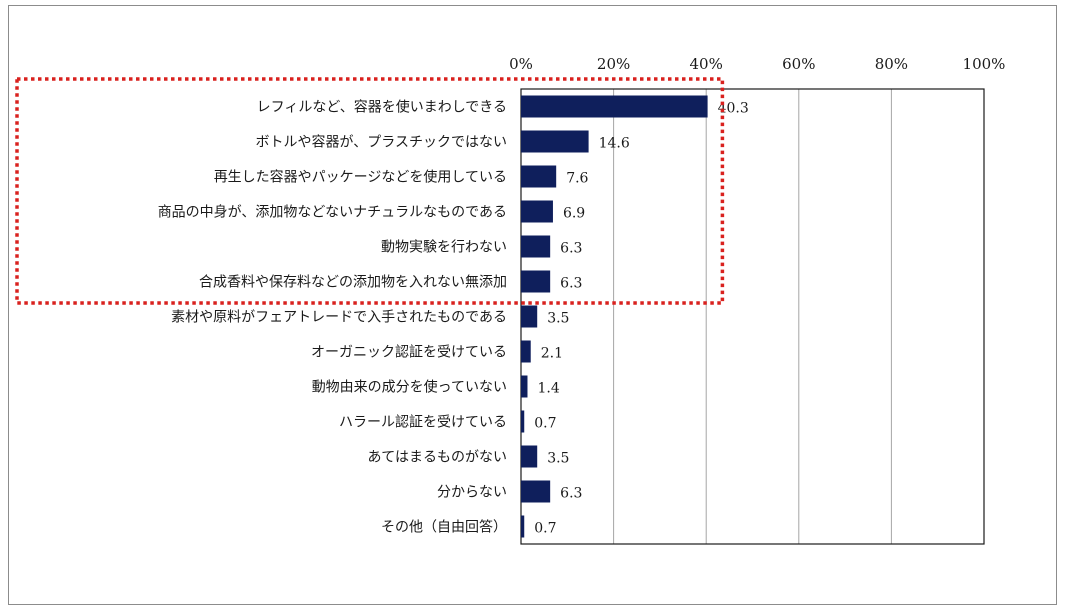  What do you see at coordinates (339, 318) in the screenshot?
I see `category-label: 素材や原料がフェアトレードで入手されたものである` at bounding box center [339, 318].